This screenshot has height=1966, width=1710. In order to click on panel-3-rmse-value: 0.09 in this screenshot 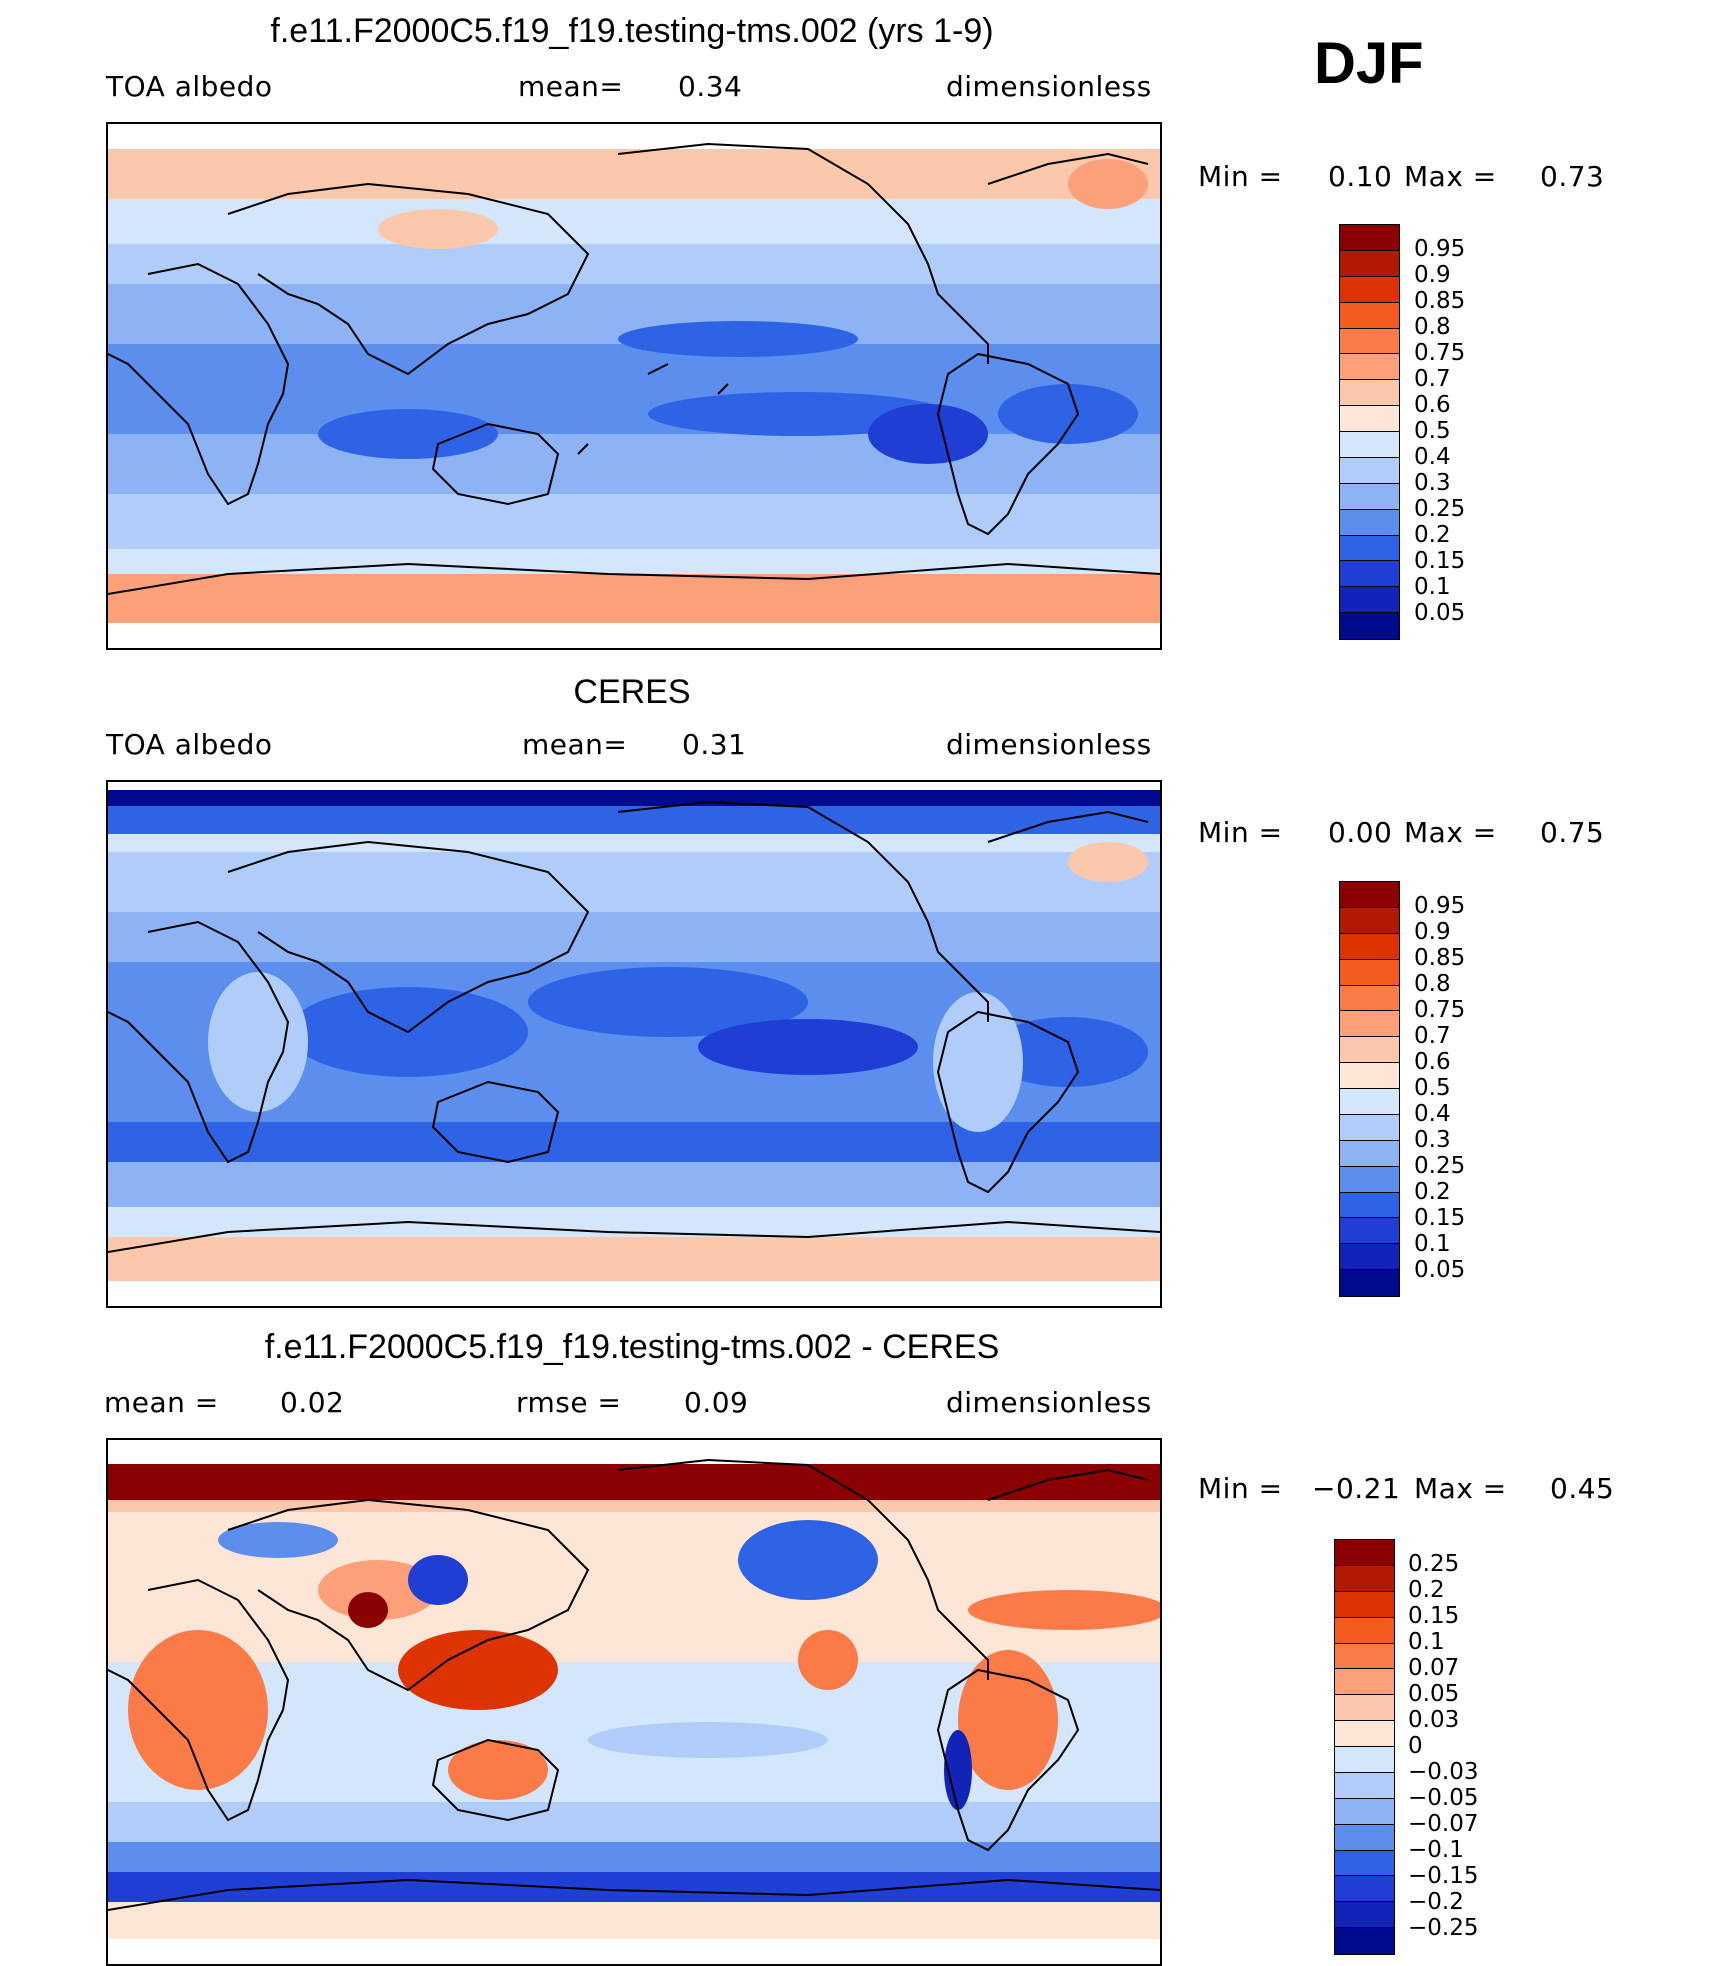, I will do `click(716, 1402)`.